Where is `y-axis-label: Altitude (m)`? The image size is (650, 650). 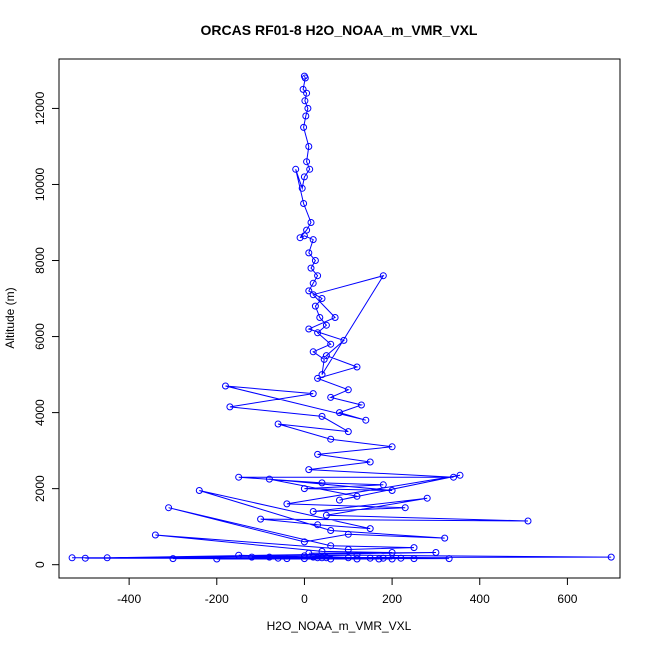 y-axis-label: Altitude (m) is located at coordinates (10, 317).